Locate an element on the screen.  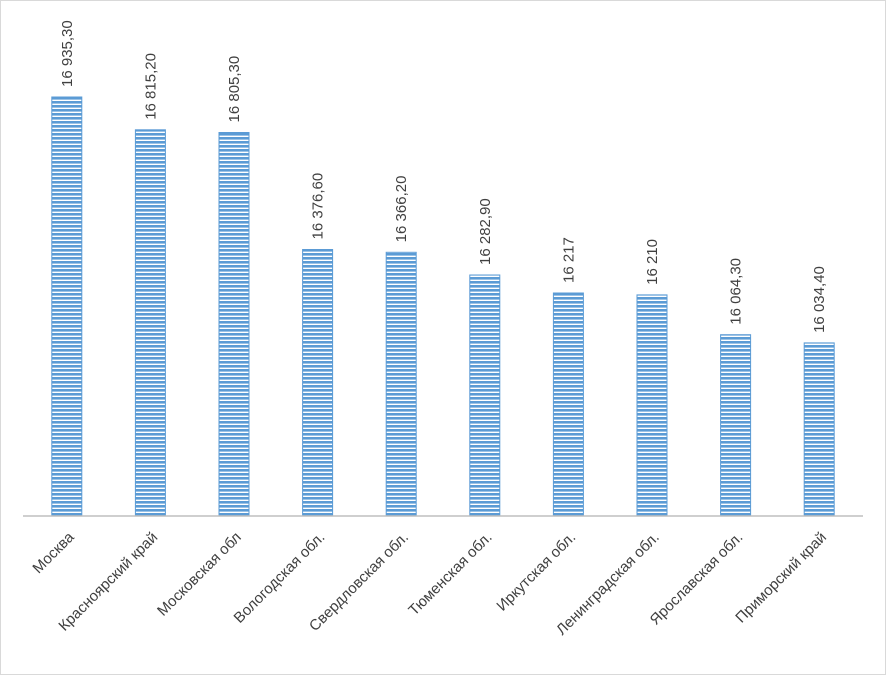
data-label-3: 16 805,30 is located at coordinates (234, 89).